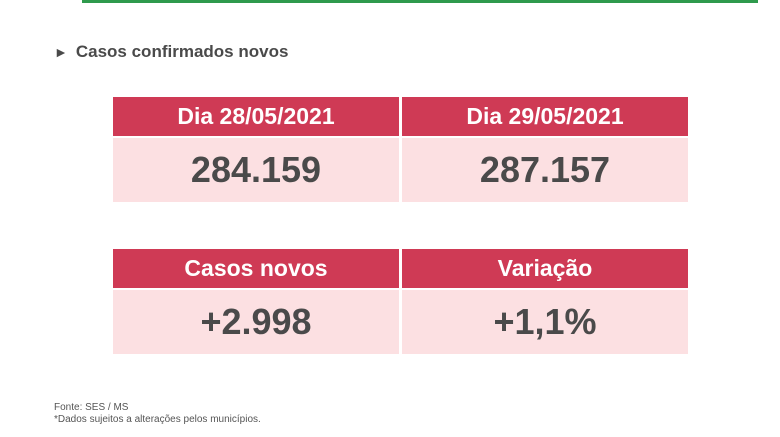 This screenshot has height=437, width=780. I want to click on table-value-day-1: 284.159, so click(256, 170).